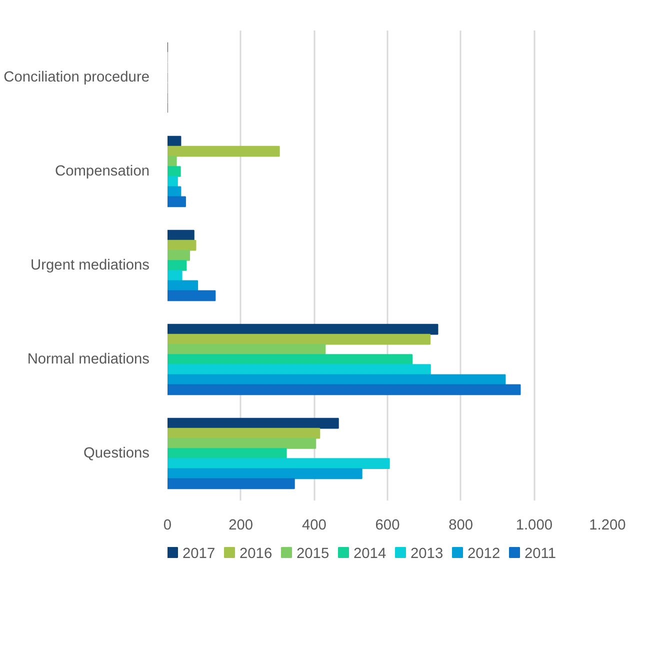  What do you see at coordinates (484, 554) in the screenshot?
I see `legend-label: 2012` at bounding box center [484, 554].